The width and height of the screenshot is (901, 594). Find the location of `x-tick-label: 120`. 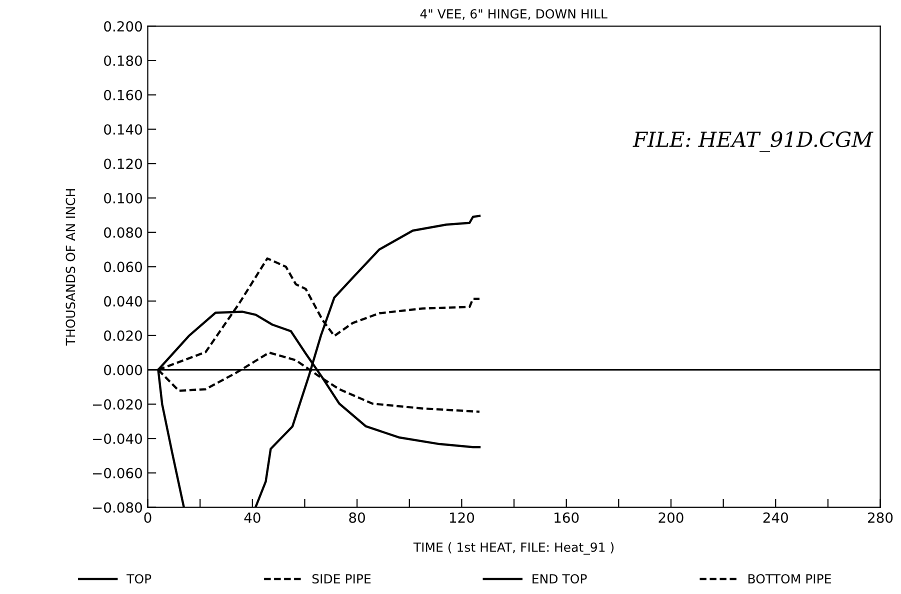

x-tick-label: 120 is located at coordinates (462, 517).